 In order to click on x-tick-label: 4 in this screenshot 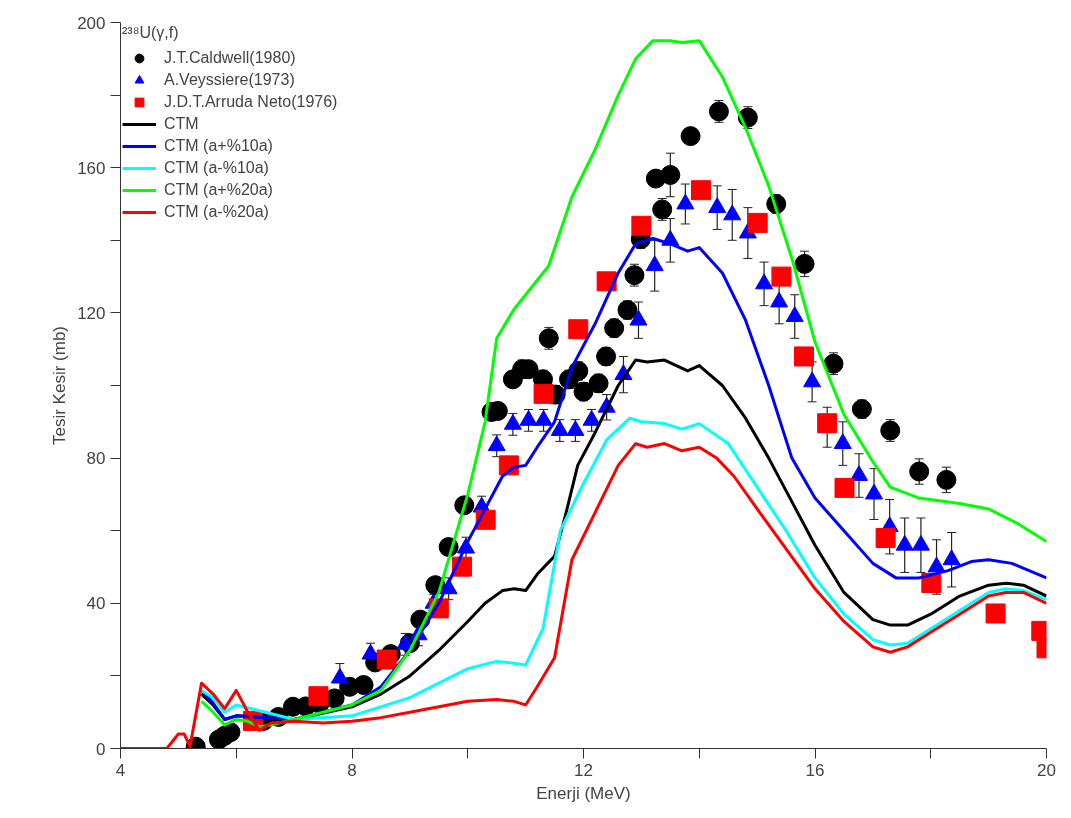, I will do `click(120, 770)`.